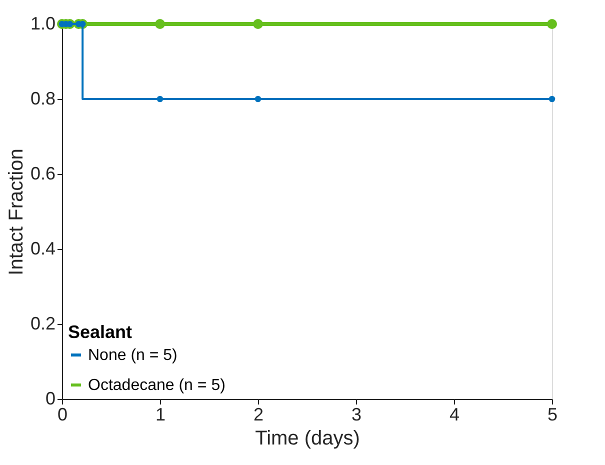 This screenshot has width=605, height=465. What do you see at coordinates (43, 98) in the screenshot?
I see `y-tick-label: 0.8` at bounding box center [43, 98].